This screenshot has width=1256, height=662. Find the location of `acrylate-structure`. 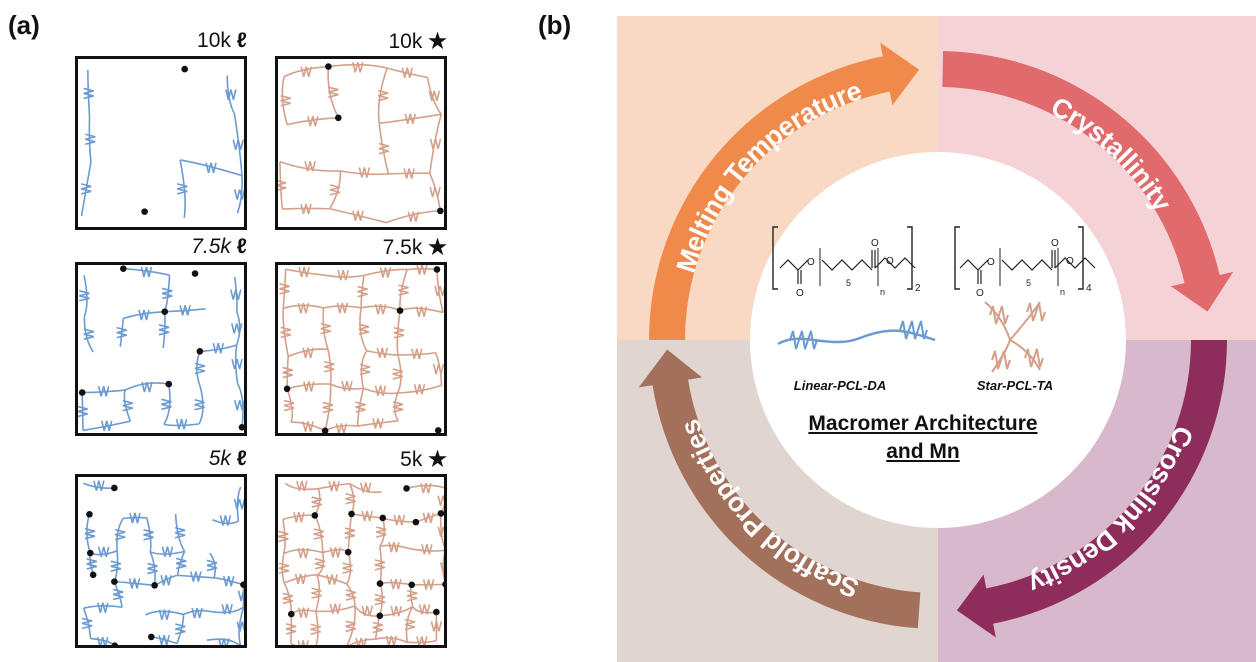

acrylate-structure is located at coordinates (1027, 267).